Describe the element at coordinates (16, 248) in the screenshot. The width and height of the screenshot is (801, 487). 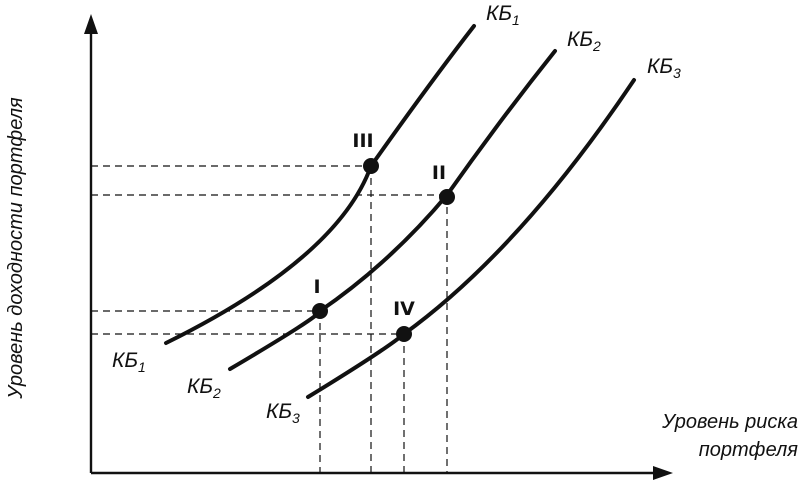
I see `y-axis-title: Уровень доходности портфеля` at that location.